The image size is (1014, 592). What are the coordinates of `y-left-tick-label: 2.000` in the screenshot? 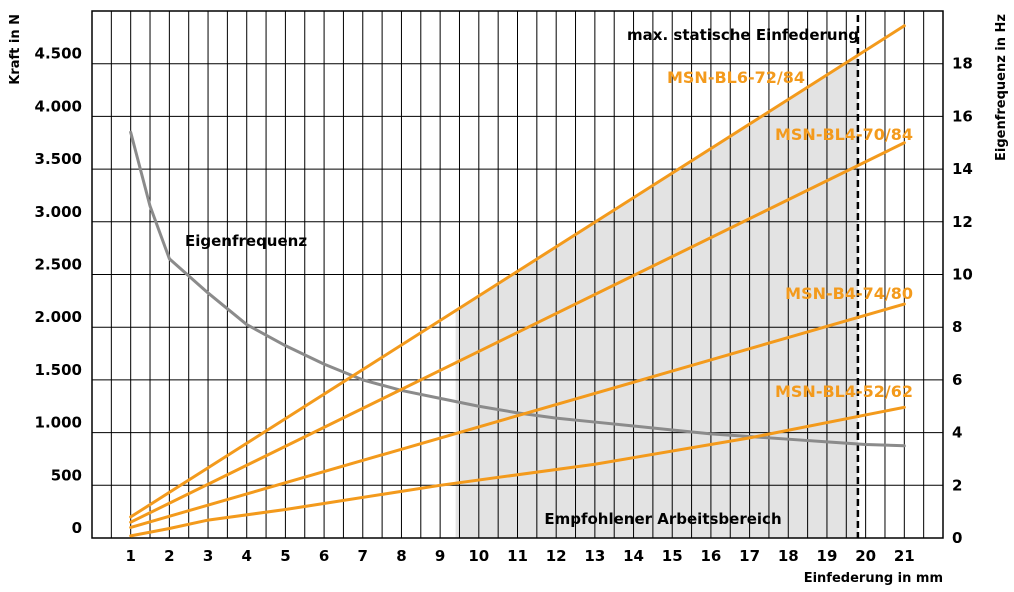 It's located at (58, 317).